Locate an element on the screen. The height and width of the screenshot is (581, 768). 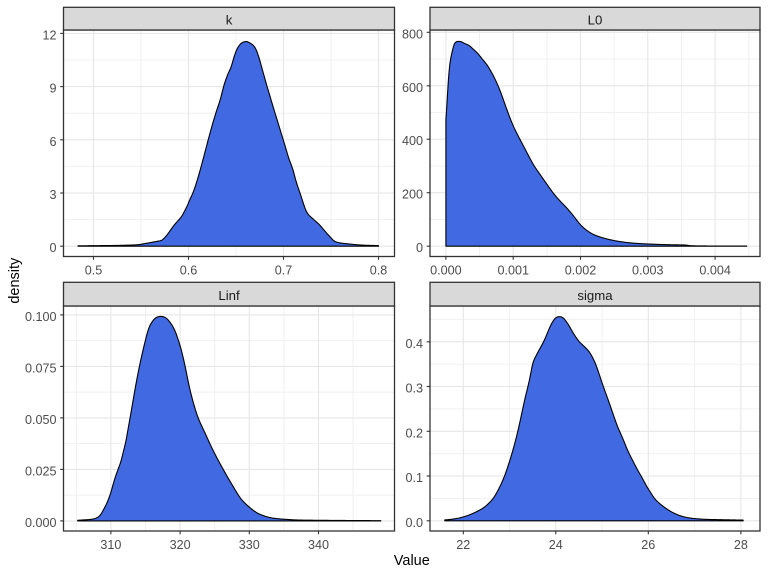
svg-text: density is located at coordinates (15, 280).